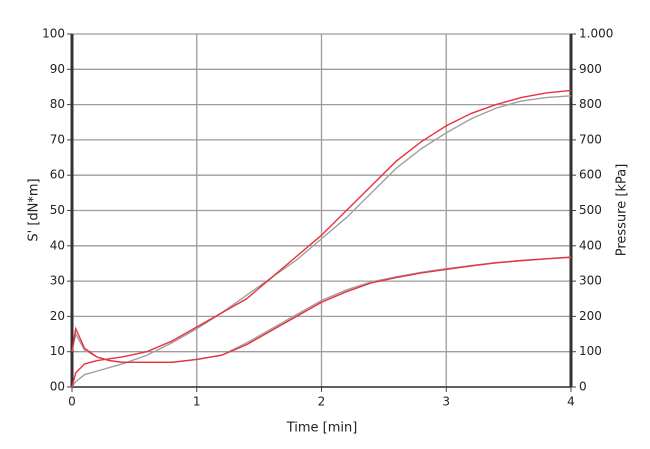 The image size is (650, 449). Describe the element at coordinates (322, 402) in the screenshot. I see `x-tick-label: 2` at that location.